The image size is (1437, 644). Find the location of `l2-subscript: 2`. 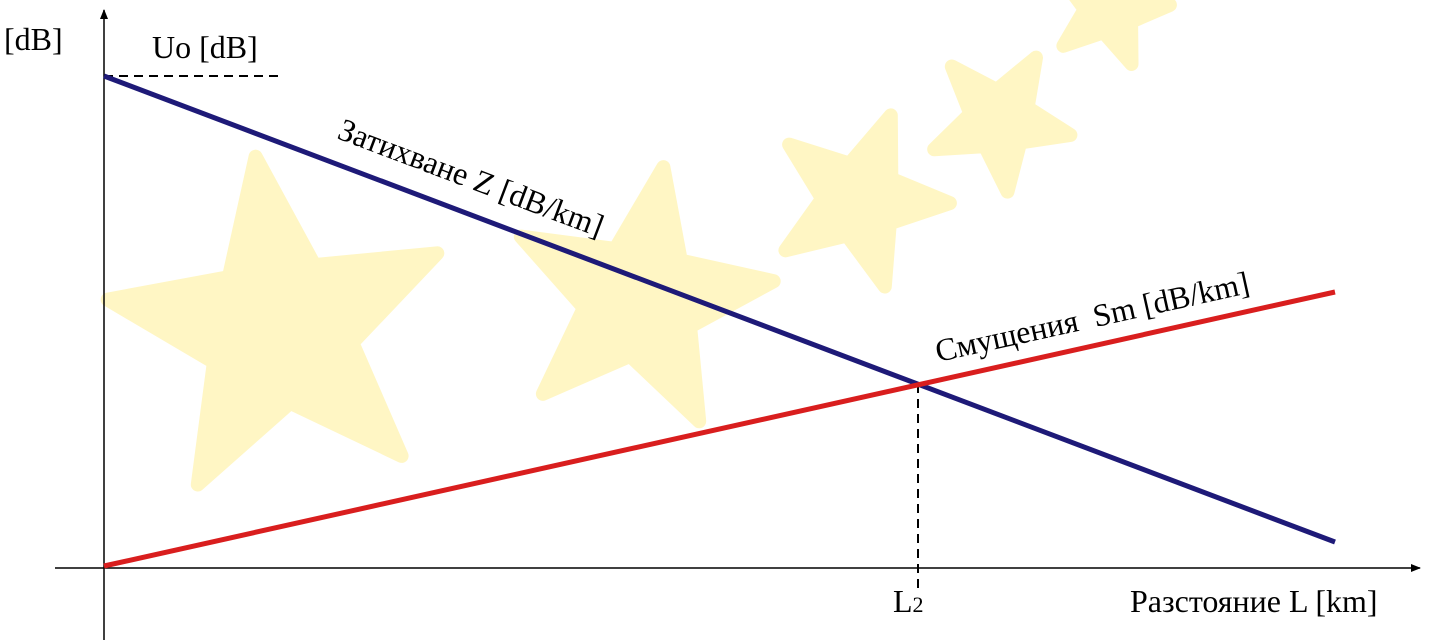

l2-subscript: 2 is located at coordinates (918, 604).